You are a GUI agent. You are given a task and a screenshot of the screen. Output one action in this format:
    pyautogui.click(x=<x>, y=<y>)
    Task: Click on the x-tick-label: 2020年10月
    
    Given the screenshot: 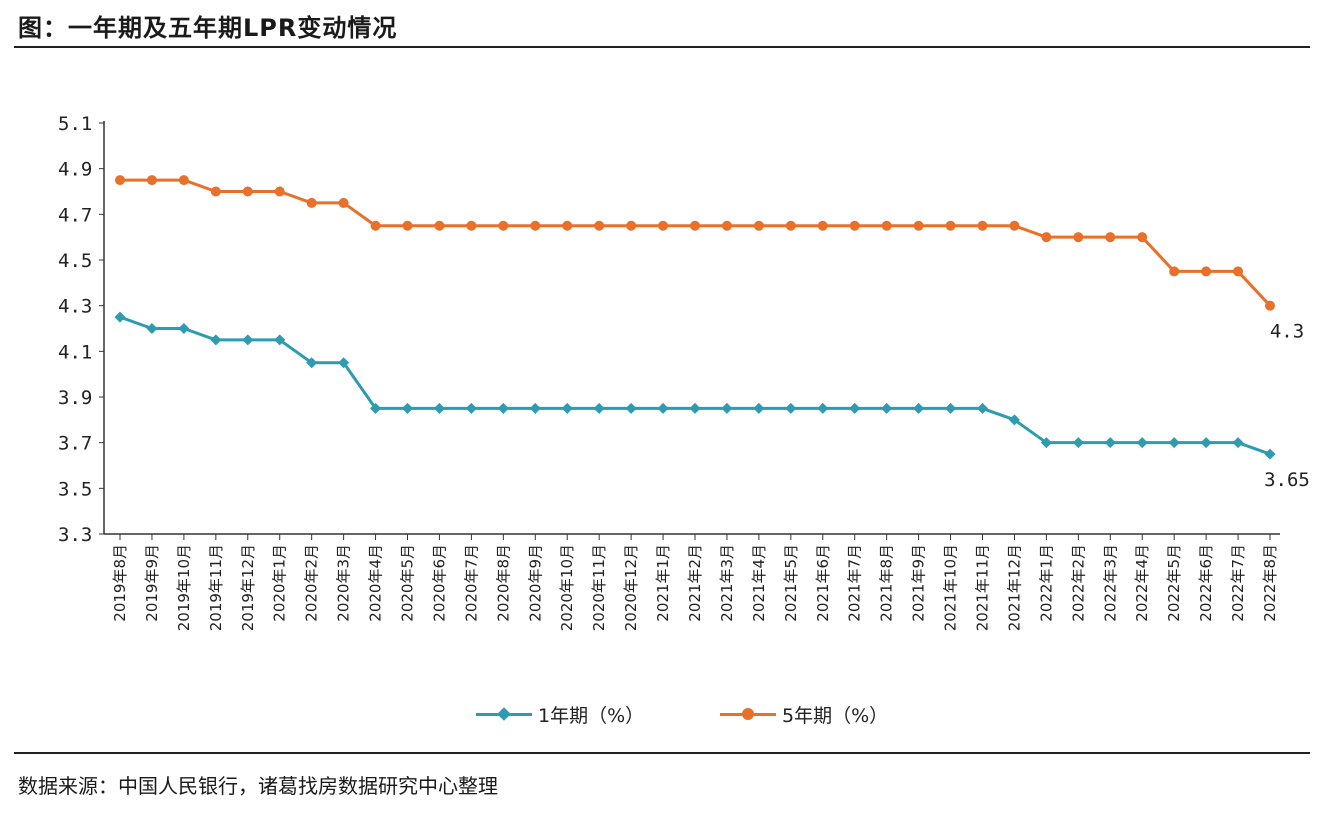 What is the action you would take?
    pyautogui.click(x=567, y=587)
    